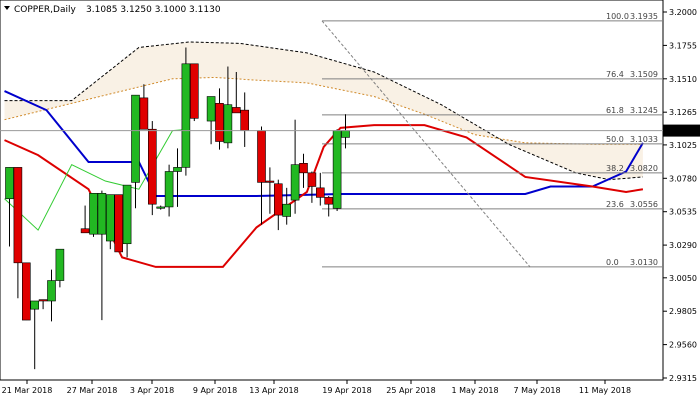  Describe the element at coordinates (683, 245) in the screenshot. I see `y-tick-label: 3.0290` at that location.